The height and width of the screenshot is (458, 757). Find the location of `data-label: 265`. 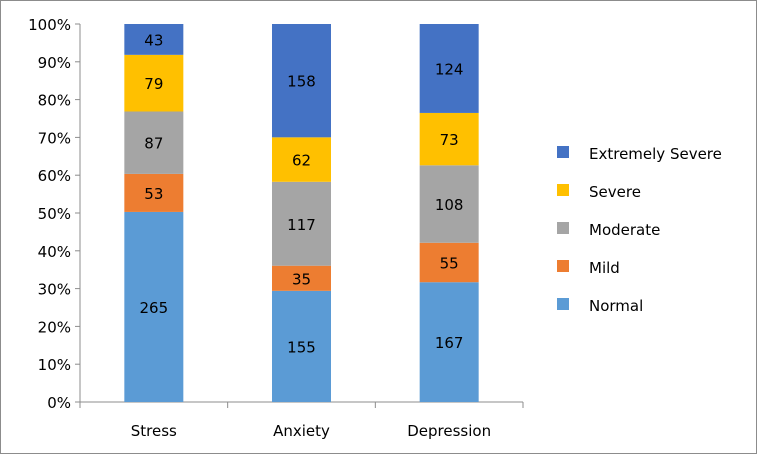

data-label: 265 is located at coordinates (154, 308).